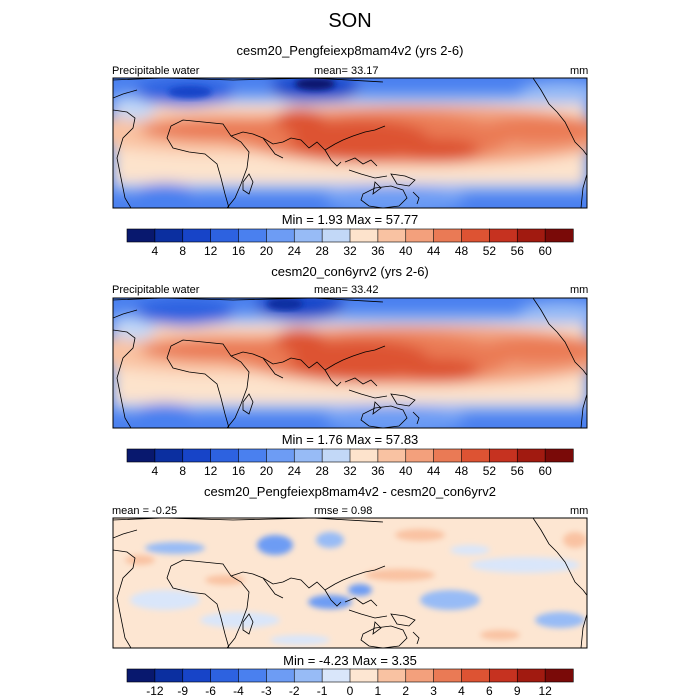 This screenshot has width=700, height=700. Describe the element at coordinates (322, 471) in the screenshot. I see `colorbar-tick-label: 28` at that location.